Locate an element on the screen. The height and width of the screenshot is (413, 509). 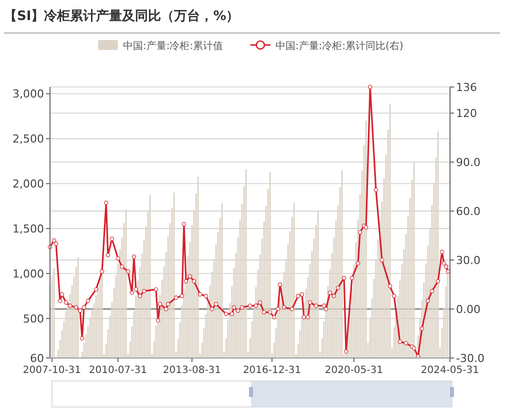
y-tick-label: 2,000 is located at coordinates (28, 184).